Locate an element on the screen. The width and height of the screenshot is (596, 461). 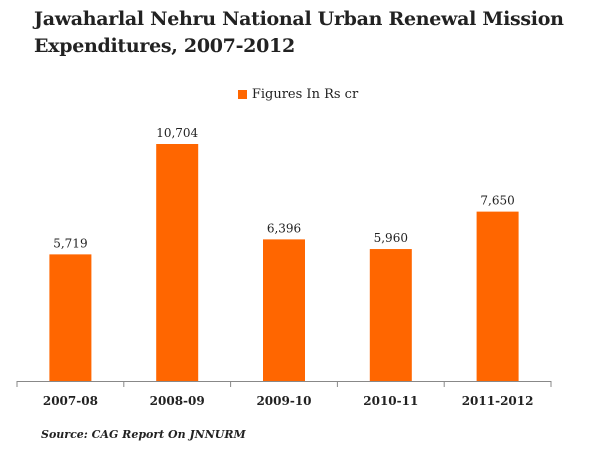
x-axis: 2007-08 2008-09 2009-10 2010-11 2011-2012 is located at coordinates (284, 394).